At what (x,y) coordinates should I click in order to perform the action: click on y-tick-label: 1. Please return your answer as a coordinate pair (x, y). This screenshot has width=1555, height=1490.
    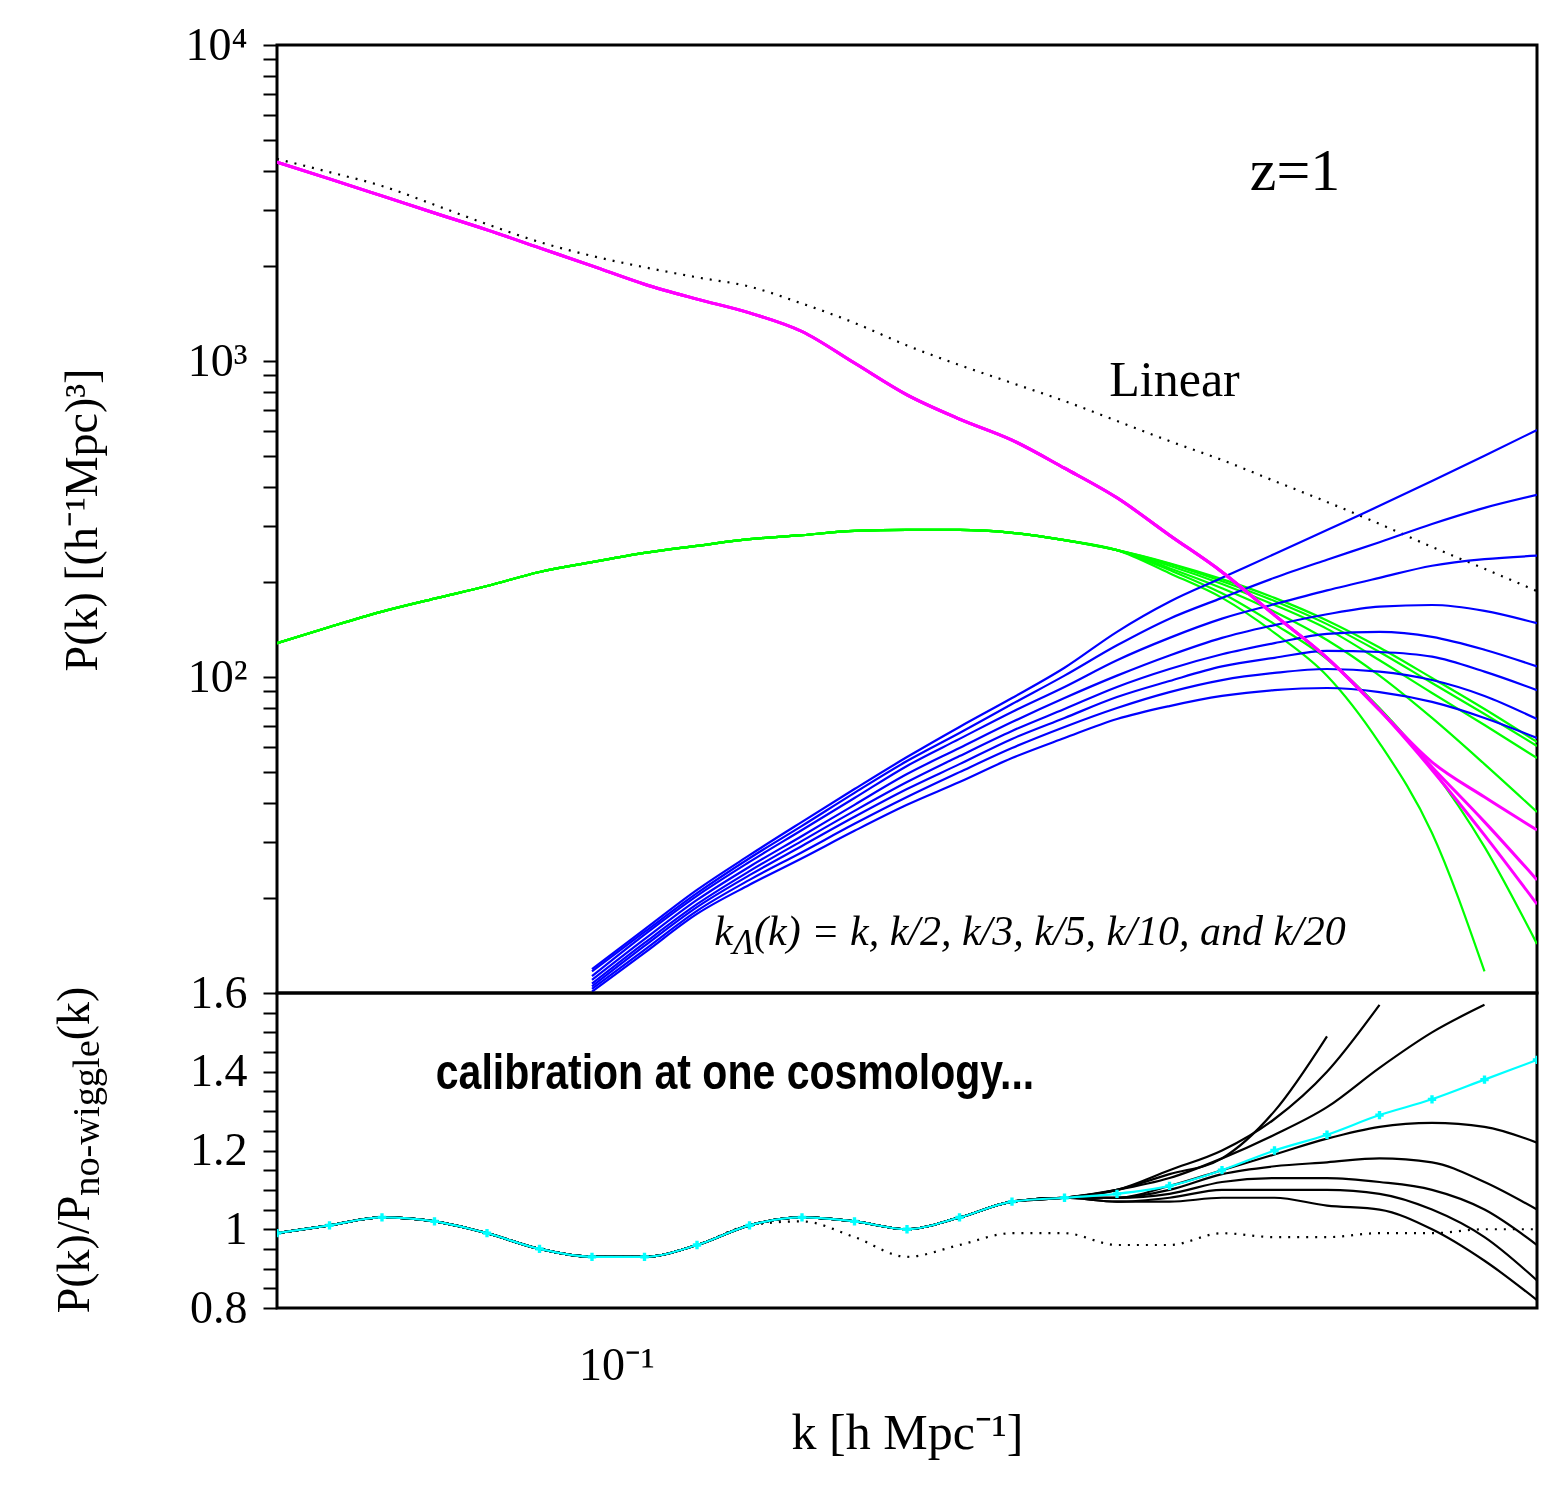
    Looking at the image, I should click on (236, 1228).